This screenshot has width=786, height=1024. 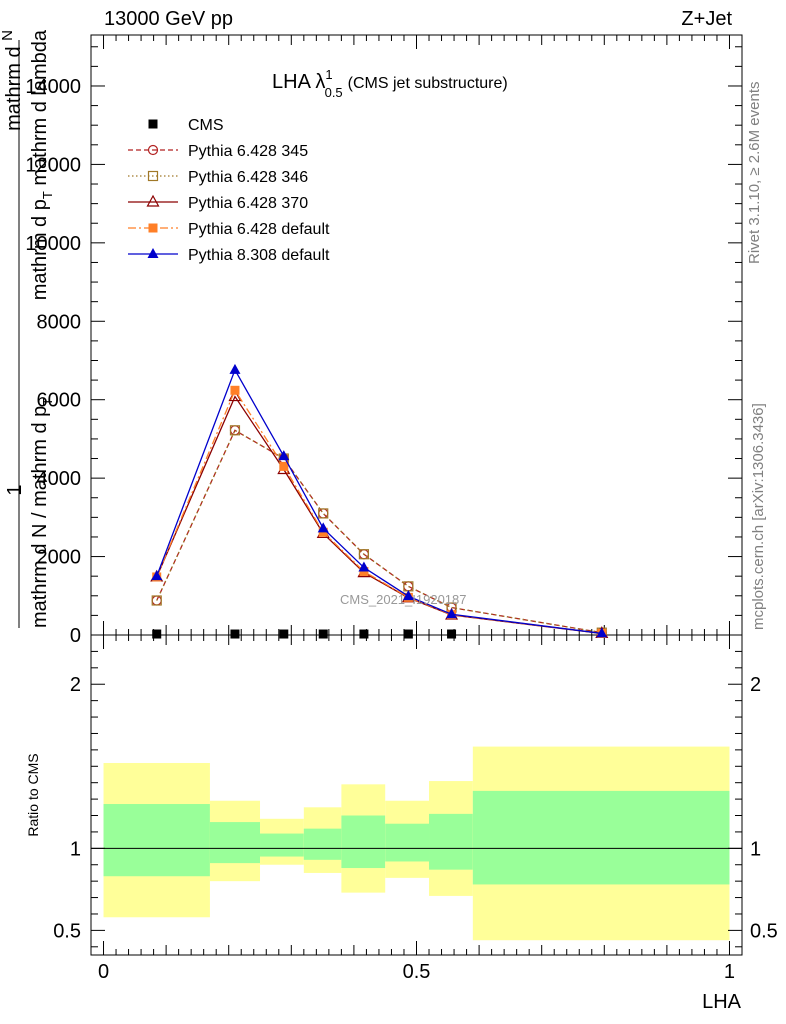 I want to click on series-line-p346, so click(x=379, y=531).